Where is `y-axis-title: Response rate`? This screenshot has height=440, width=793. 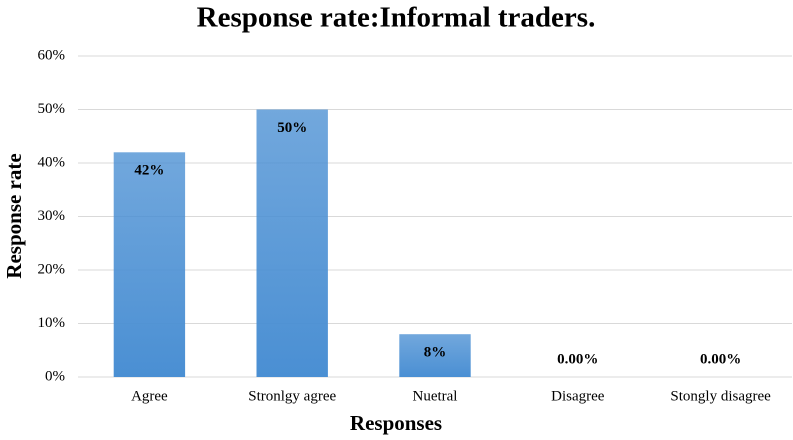
y-axis-title: Response rate is located at coordinates (14, 215).